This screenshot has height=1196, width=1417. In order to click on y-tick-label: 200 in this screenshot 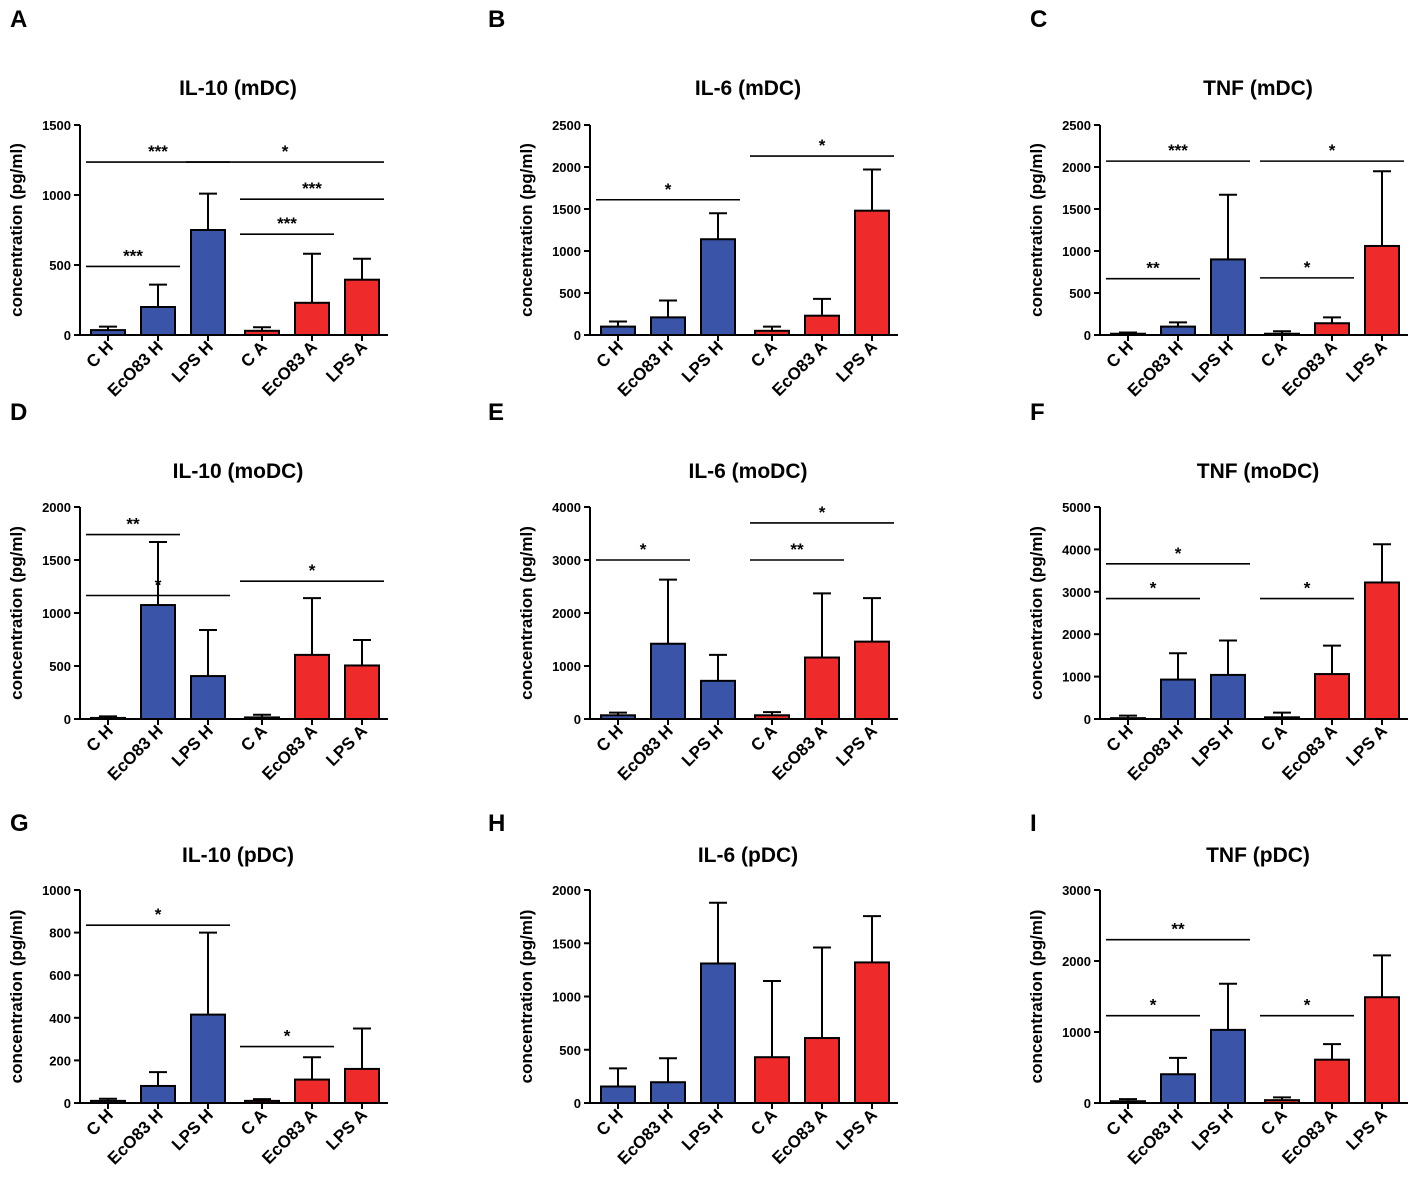, I will do `click(60, 1060)`.